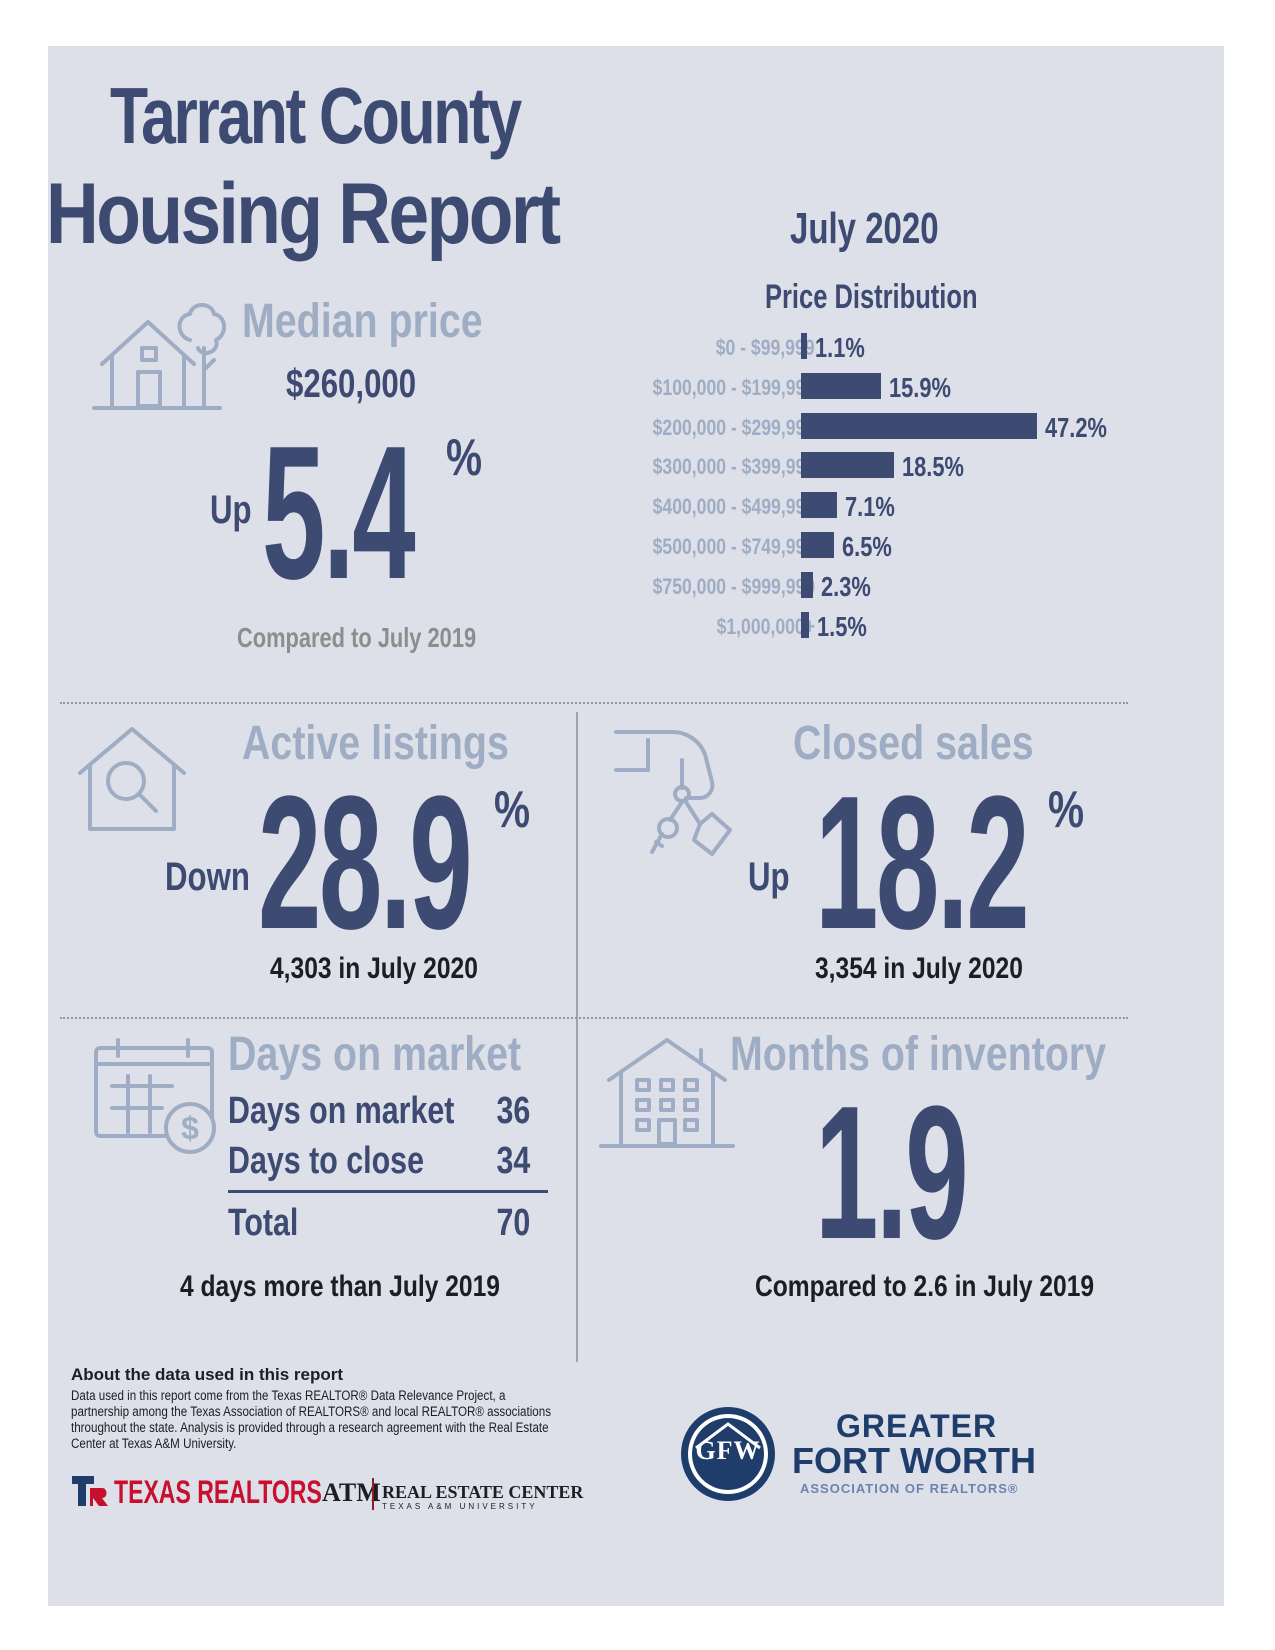 The width and height of the screenshot is (1275, 1650). What do you see at coordinates (374, 968) in the screenshot?
I see `active-note: 4,303 in July 2020` at bounding box center [374, 968].